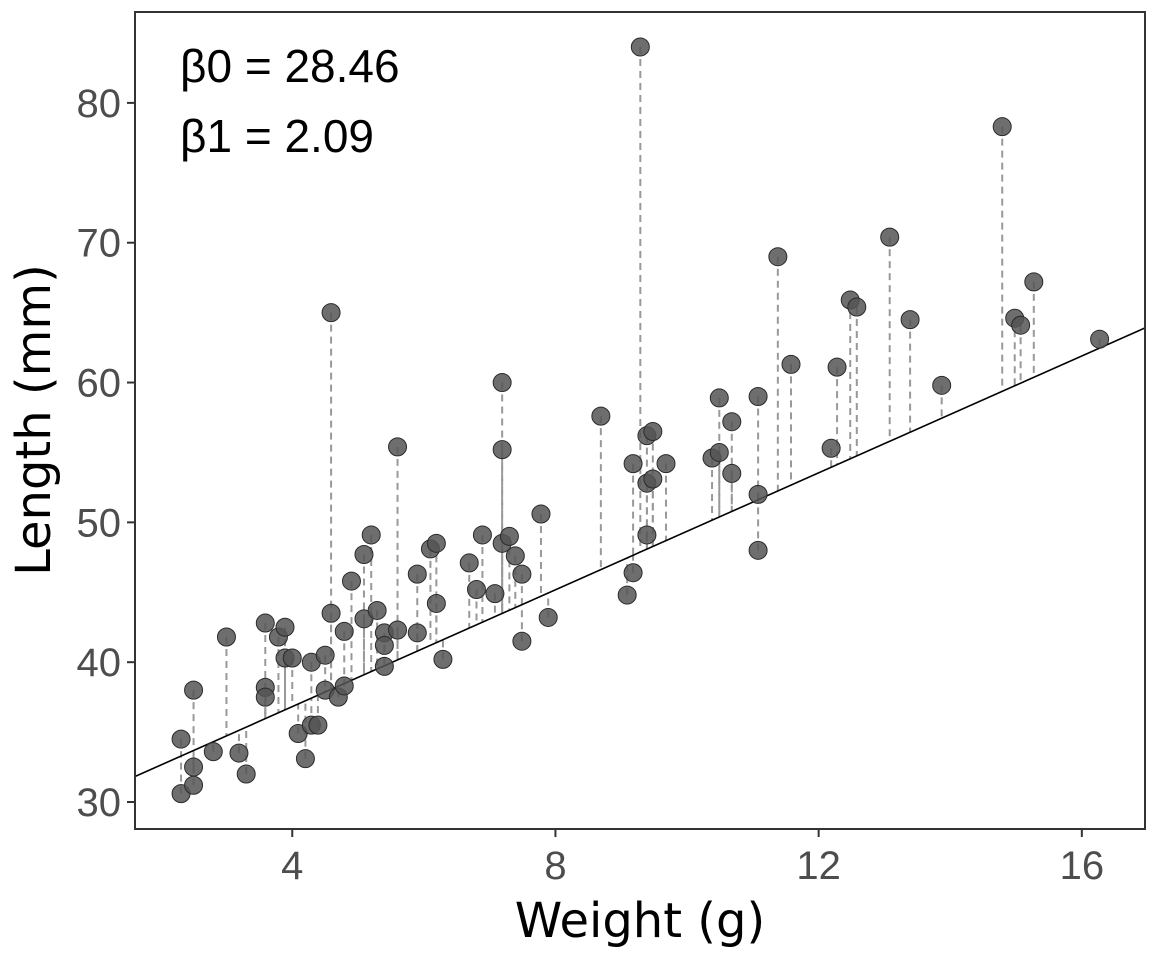 The height and width of the screenshot is (960, 1152). What do you see at coordinates (99, 384) in the screenshot?
I see `y-tick-label: 60` at bounding box center [99, 384].